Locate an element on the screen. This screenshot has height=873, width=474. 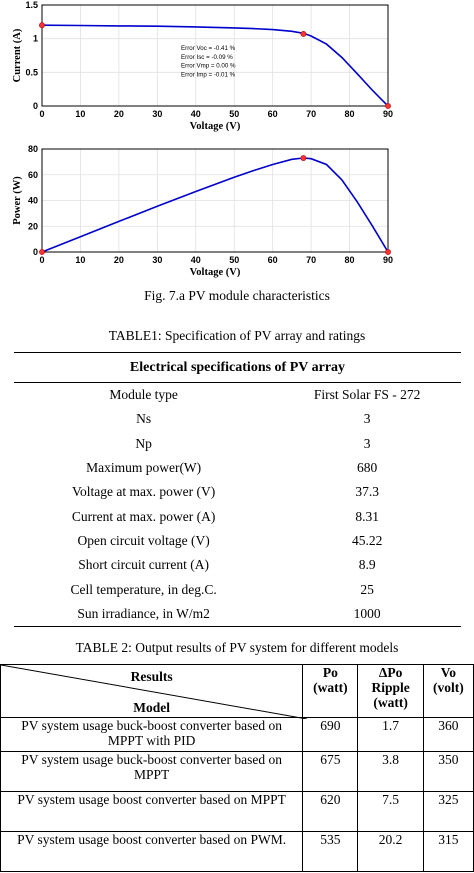
vo-cell: 315 is located at coordinates (448, 851).